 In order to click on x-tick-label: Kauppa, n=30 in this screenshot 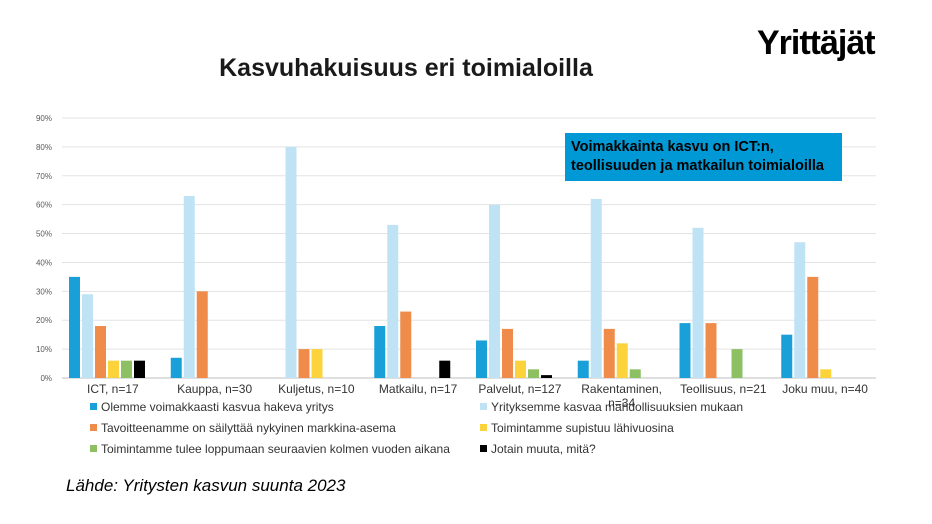, I will do `click(214, 389)`.